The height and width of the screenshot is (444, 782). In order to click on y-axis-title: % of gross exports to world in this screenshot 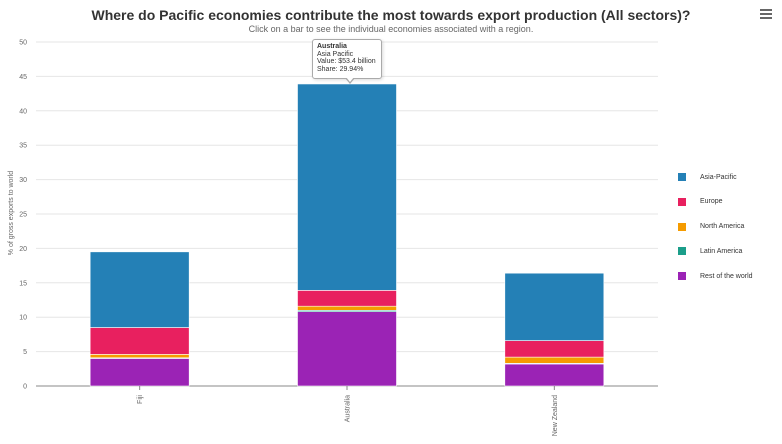, I will do `click(11, 213)`.